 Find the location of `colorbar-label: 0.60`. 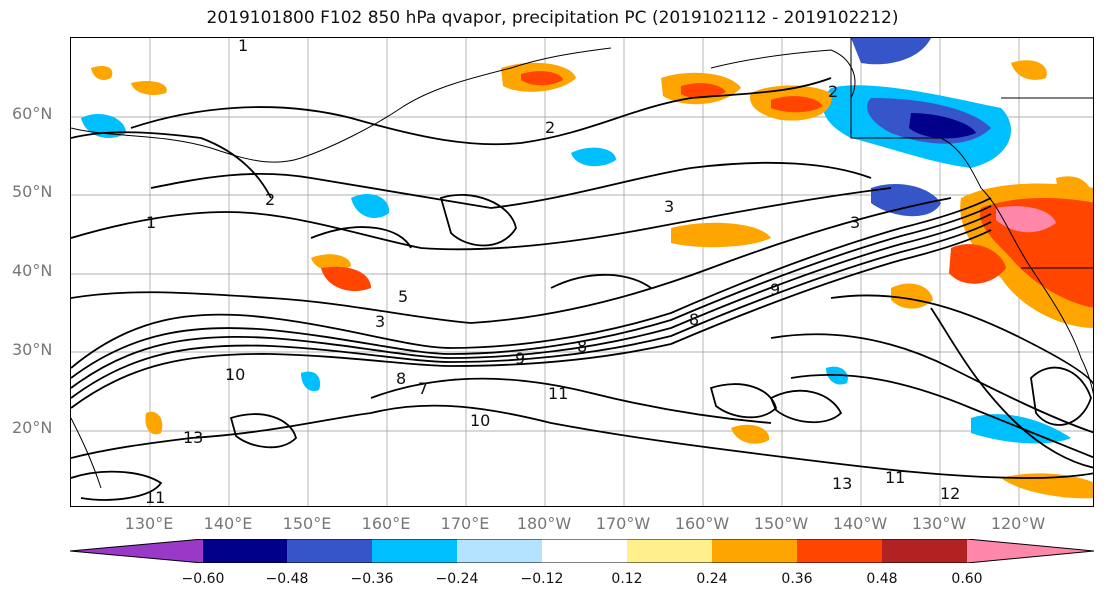

colorbar-label: 0.60 is located at coordinates (967, 579).